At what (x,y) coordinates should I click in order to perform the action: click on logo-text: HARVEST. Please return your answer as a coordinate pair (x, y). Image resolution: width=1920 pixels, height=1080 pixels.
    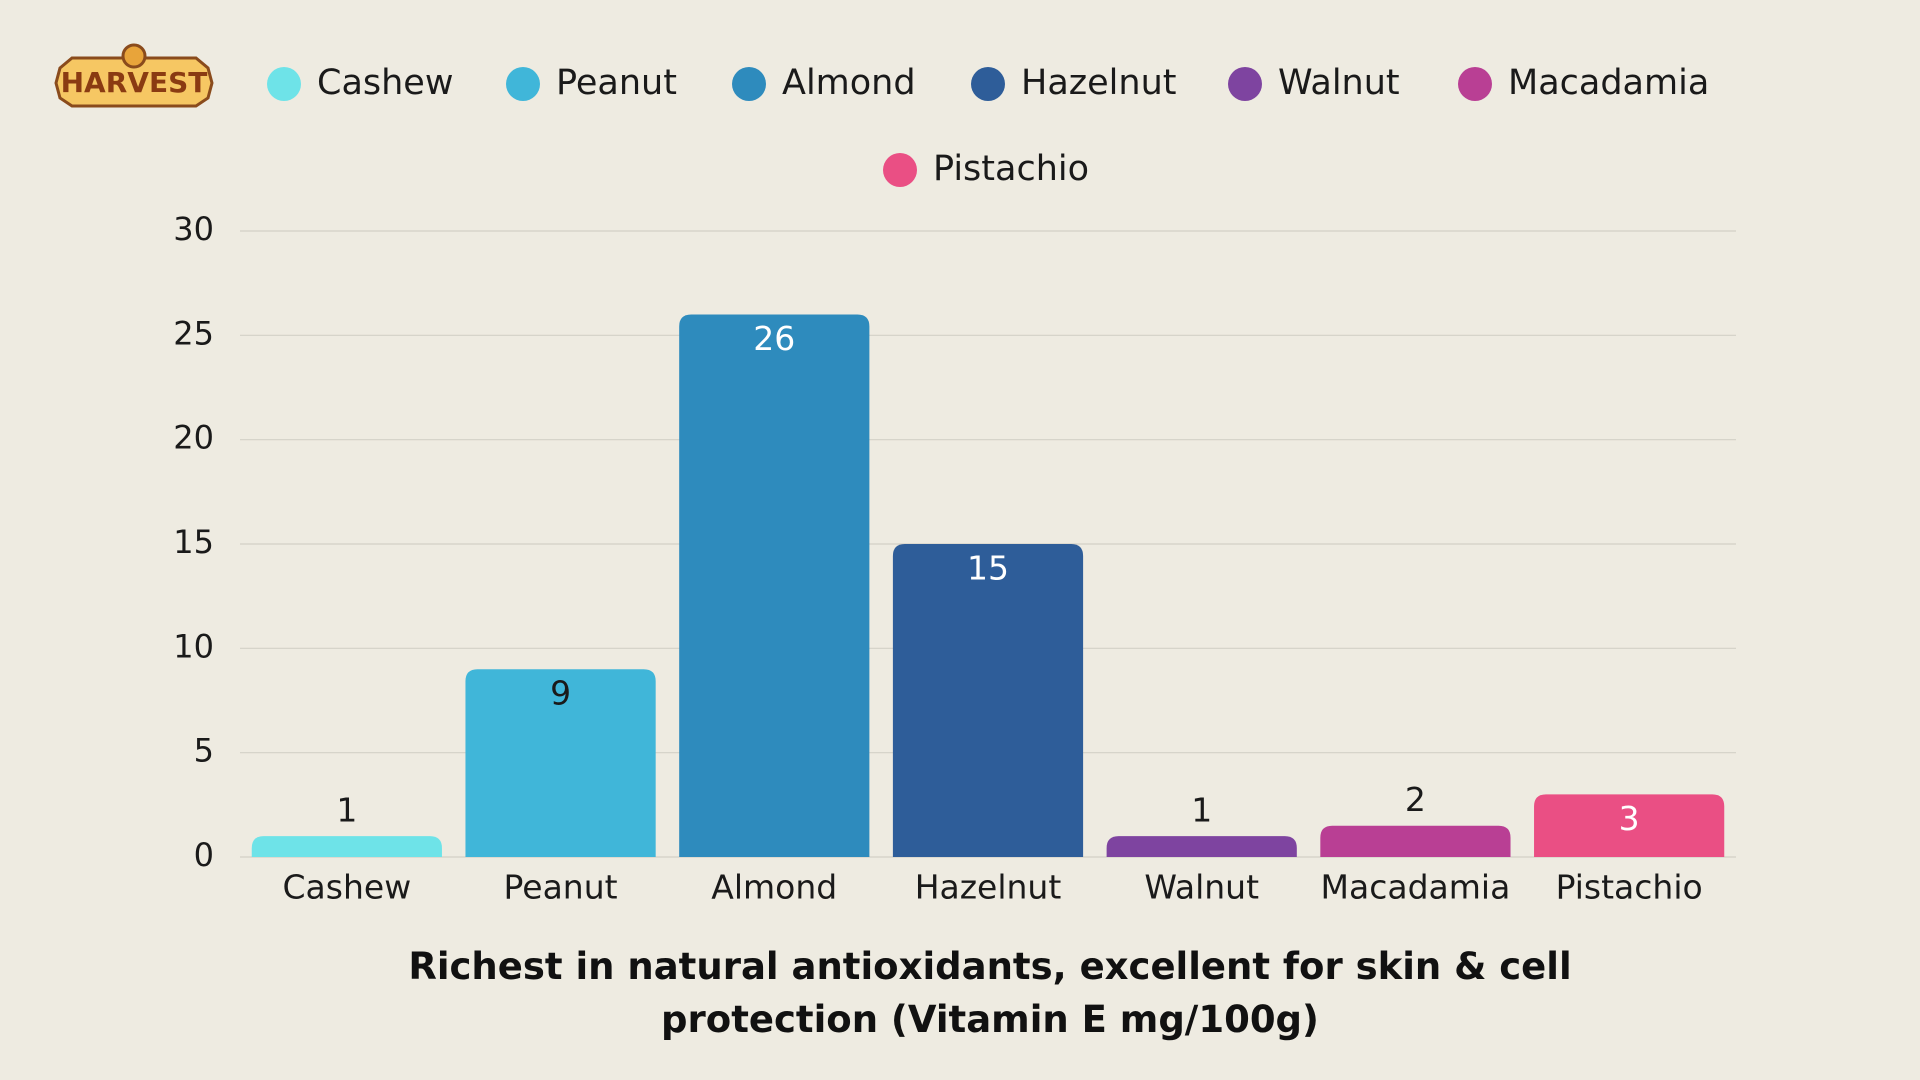
    Looking at the image, I should click on (134, 82).